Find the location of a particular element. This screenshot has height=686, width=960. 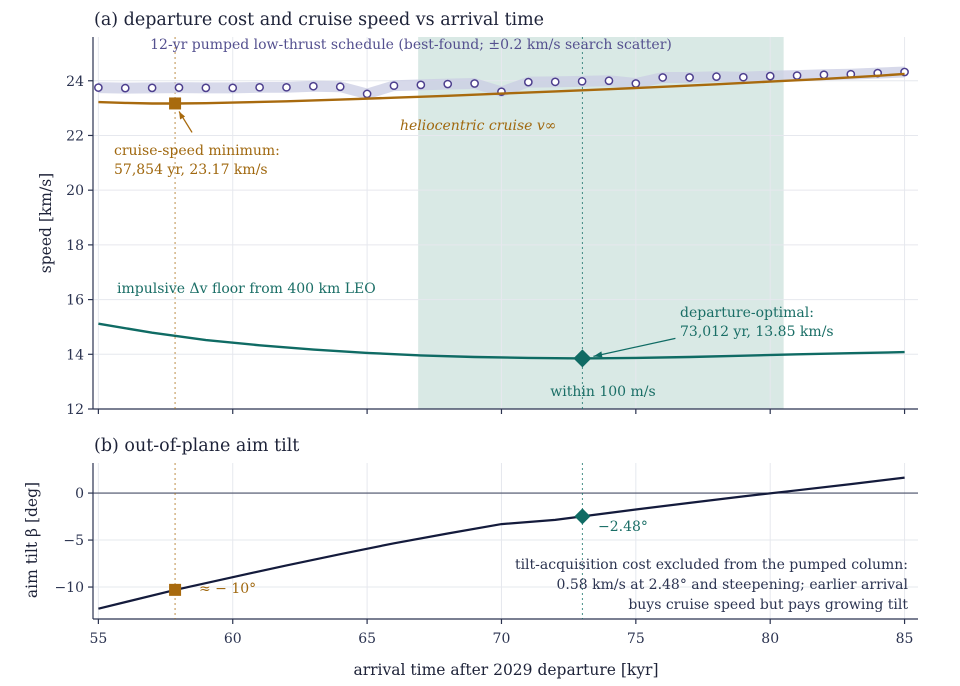

panel-a-ytick-label: 24 is located at coordinates (75, 82).